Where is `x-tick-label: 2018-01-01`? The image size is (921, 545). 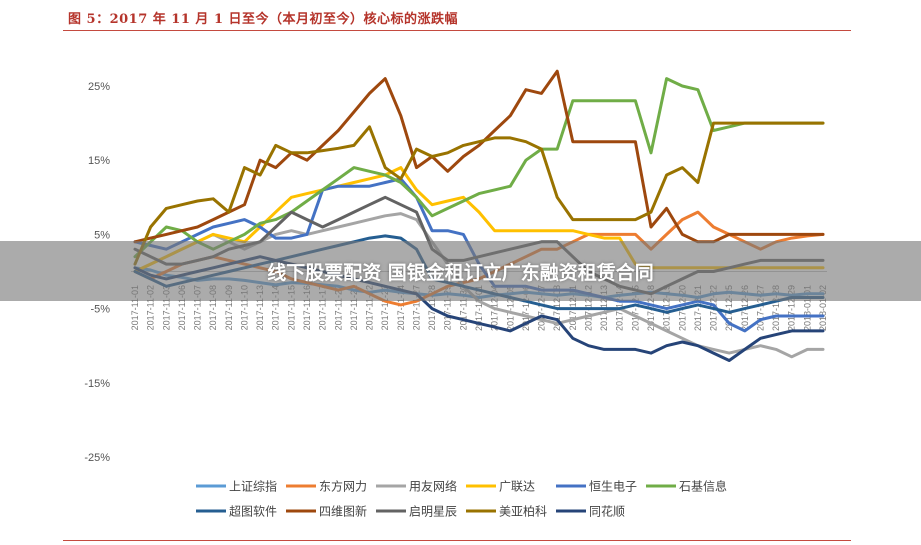
x-tick-label: 2018-01-01 is located at coordinates (807, 308).